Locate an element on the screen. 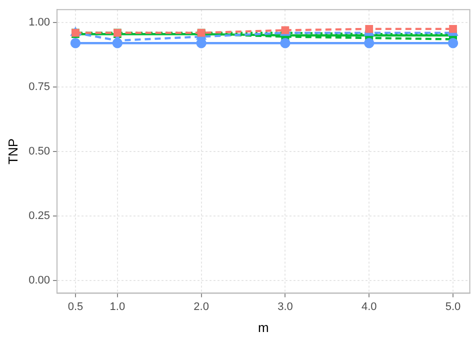 This screenshot has width=476, height=340. y-tick-label: 0.75 is located at coordinates (39, 86).